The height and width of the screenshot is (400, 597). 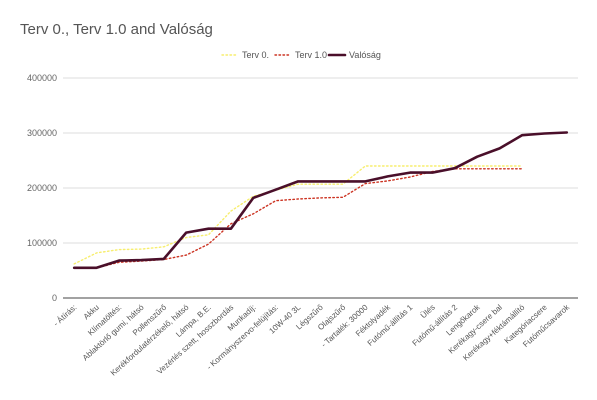 I want to click on chart-title: Terv 0., Terv 1.0 and Valóság, so click(x=116, y=29).